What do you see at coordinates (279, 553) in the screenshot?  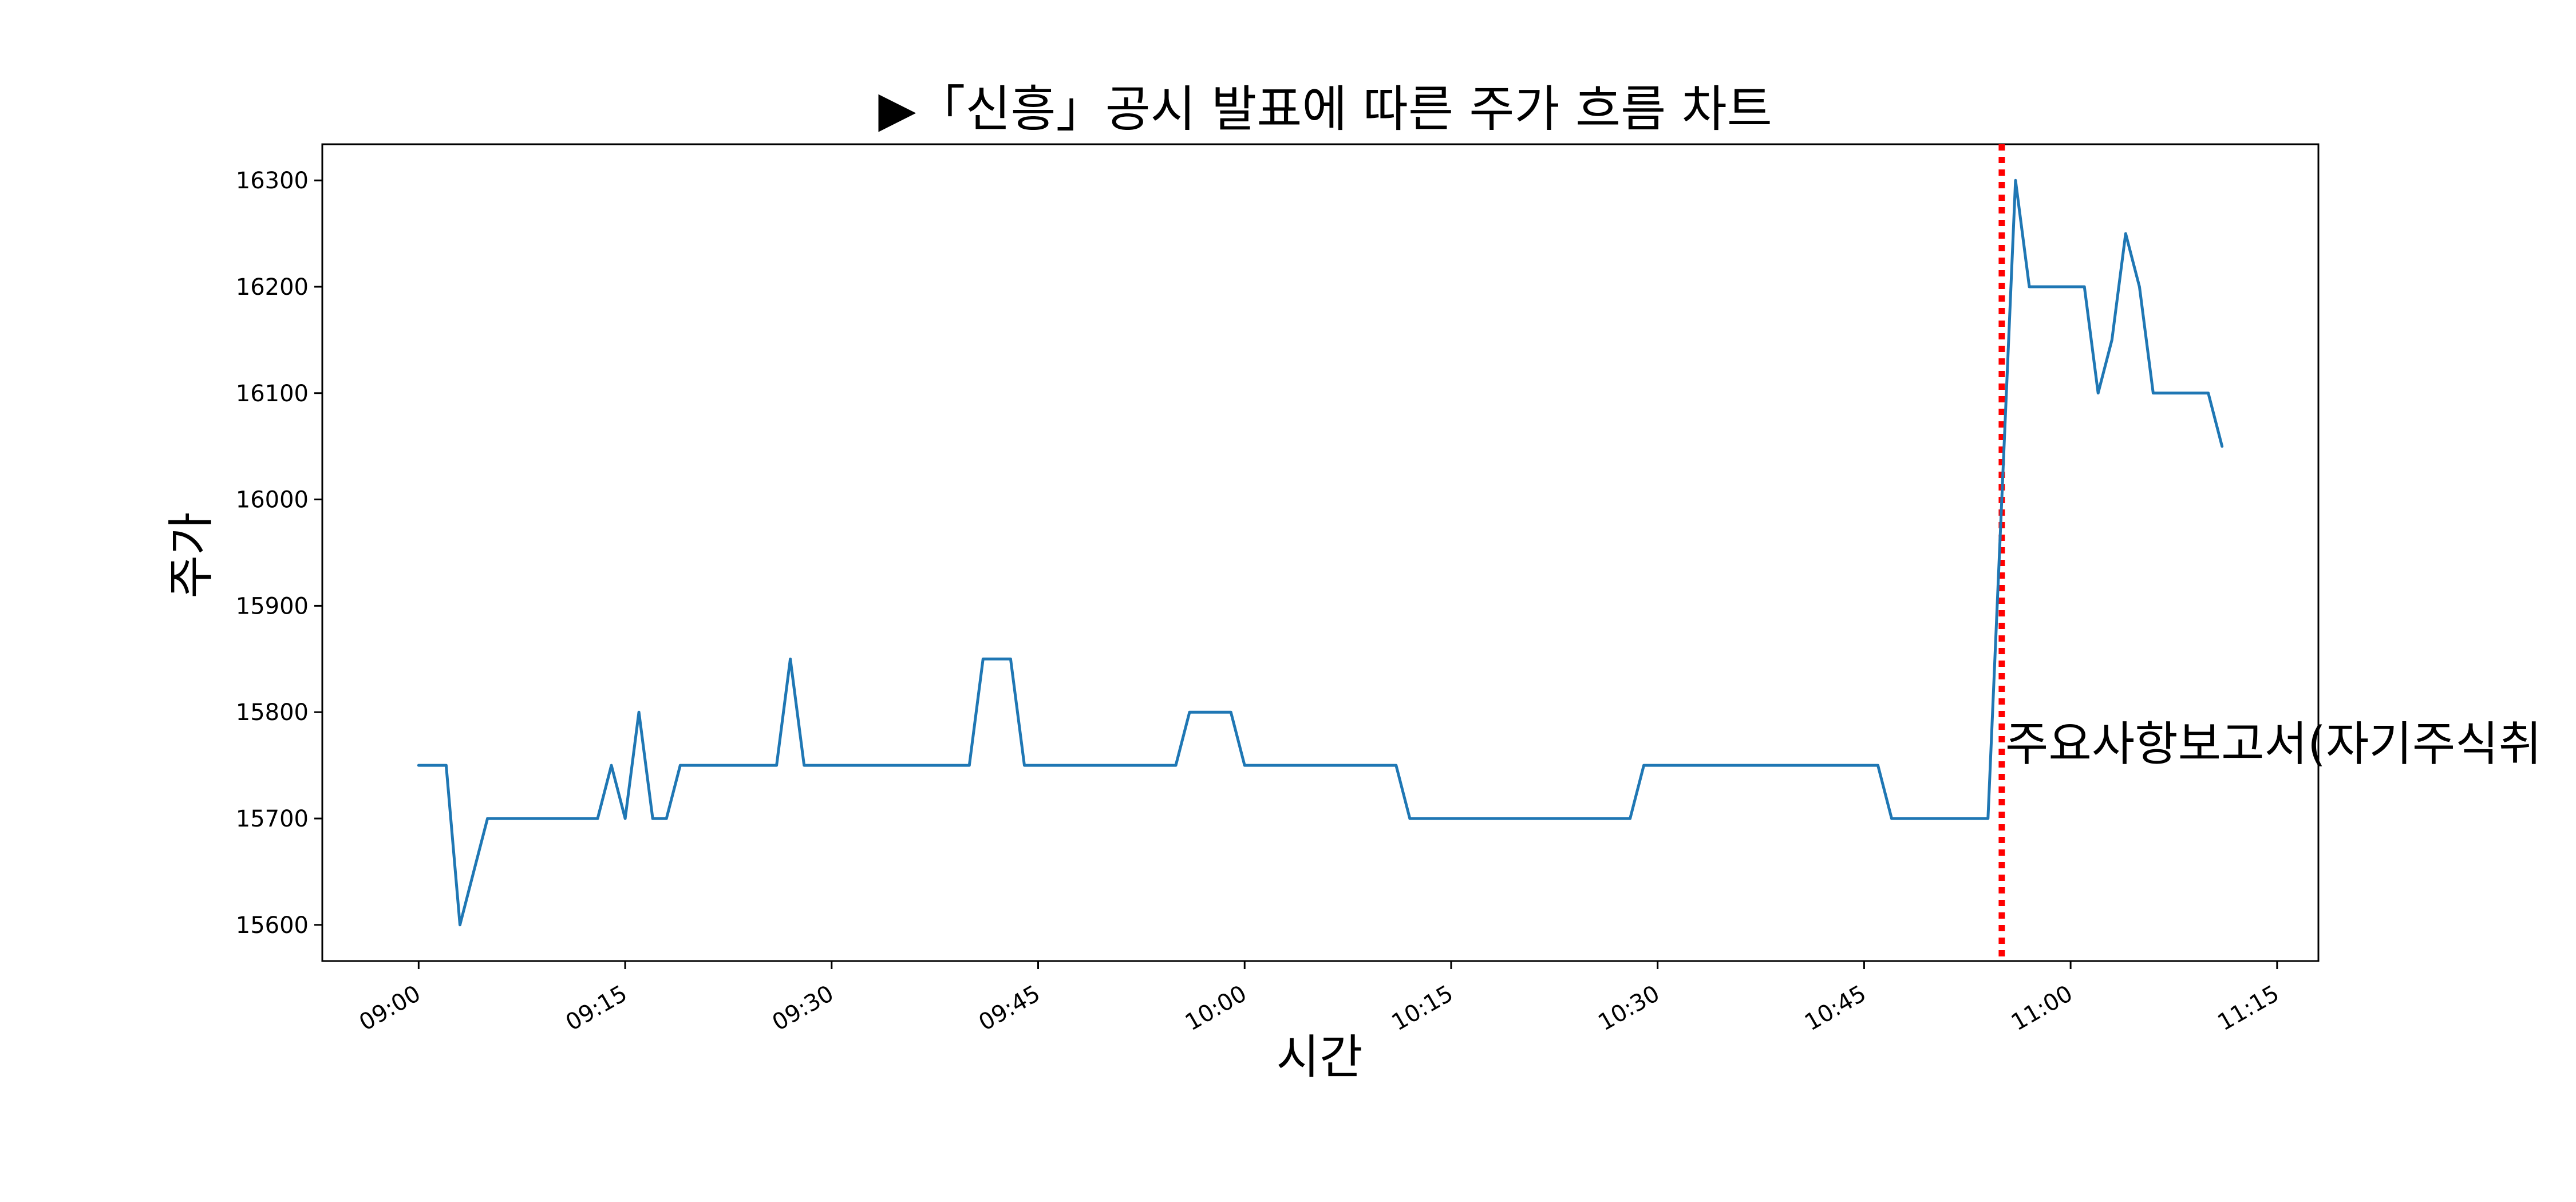 I see `y-axis: 15600 15700 15800 15900 16000 16100 16200 16300` at bounding box center [279, 553].